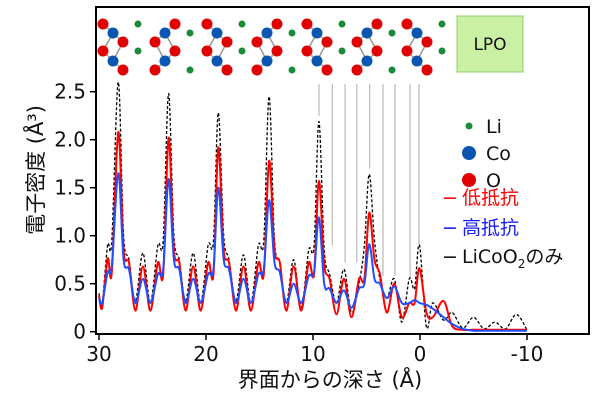 Image resolution: width=600 pixels, height=400 pixels. Describe the element at coordinates (98, 354) in the screenshot. I see `x-tick-label: 30` at that location.